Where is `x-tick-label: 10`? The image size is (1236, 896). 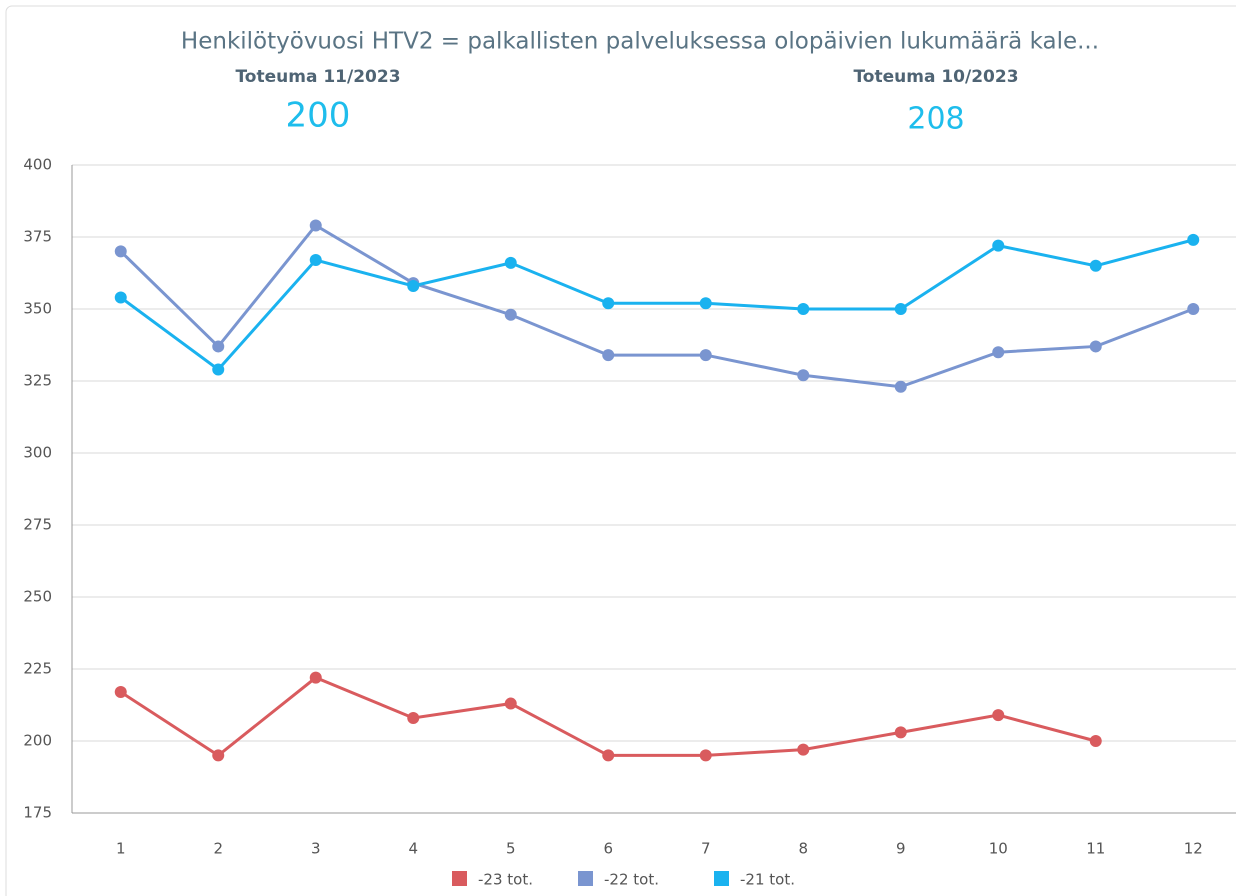
x-tick-label: 10 is located at coordinates (998, 849).